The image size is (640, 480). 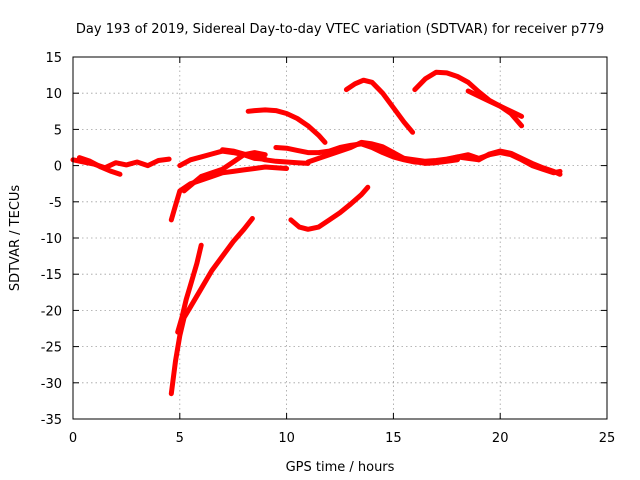 What do you see at coordinates (55, 203) in the screenshot?
I see `y-tick-label: -5` at bounding box center [55, 203].